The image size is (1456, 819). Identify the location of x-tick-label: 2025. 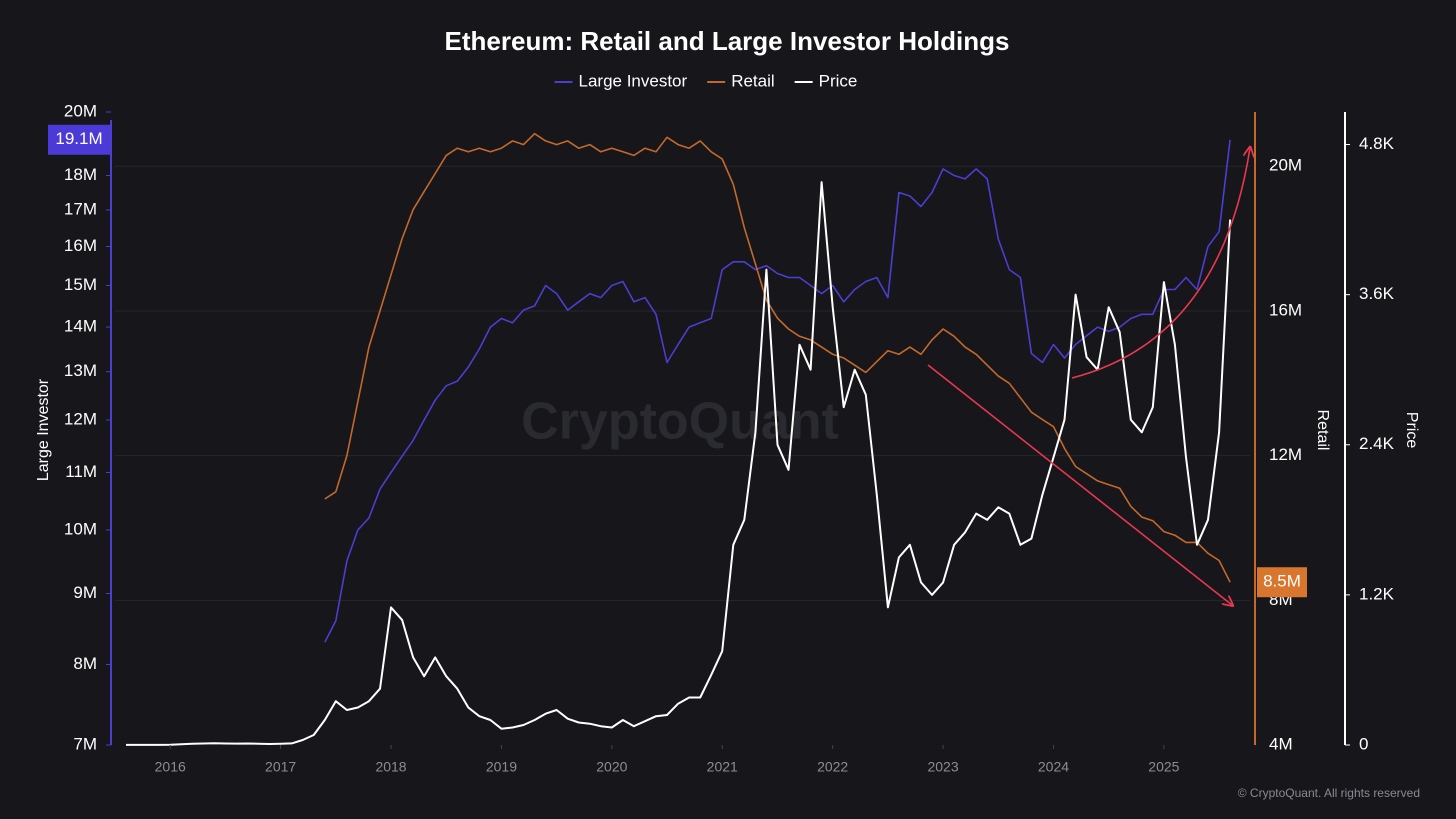
(1163, 767).